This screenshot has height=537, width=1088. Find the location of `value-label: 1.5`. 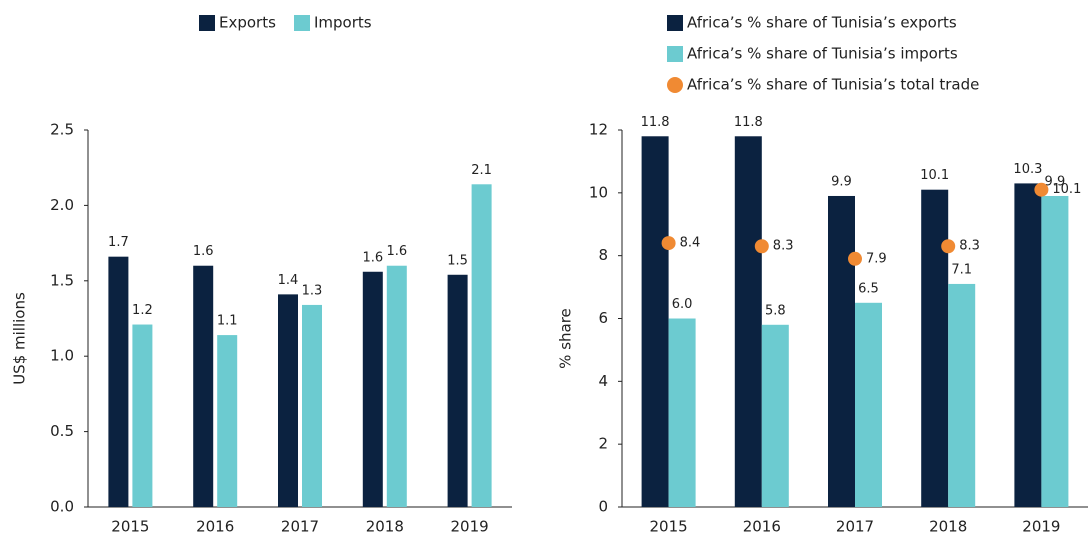

value-label: 1.5 is located at coordinates (457, 260).